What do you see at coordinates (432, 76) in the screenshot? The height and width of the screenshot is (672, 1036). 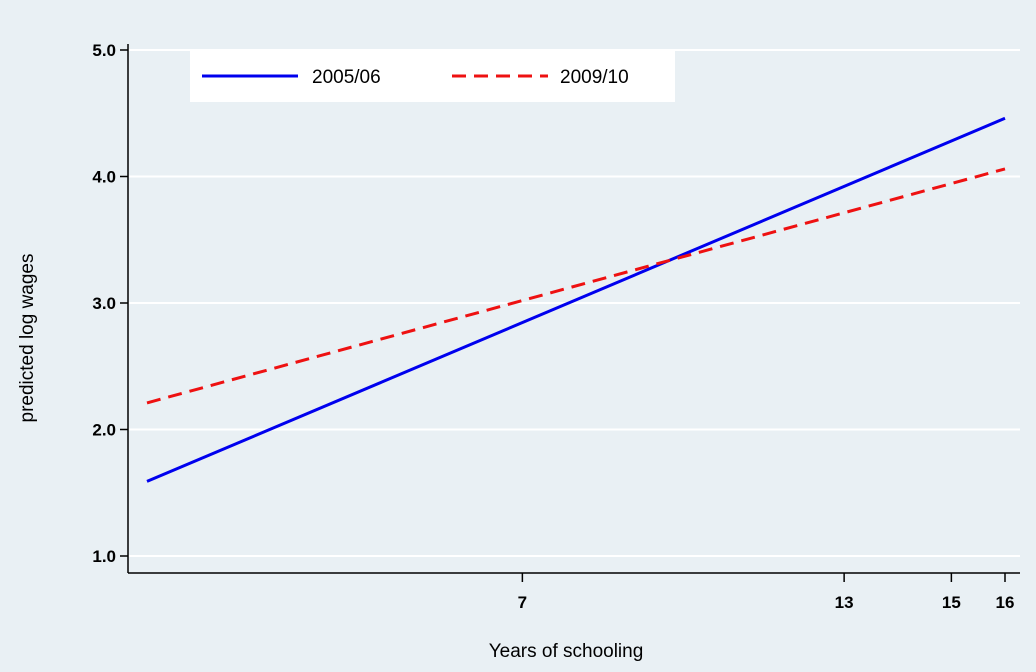 I see `legend: 2005/06 2009/10` at bounding box center [432, 76].